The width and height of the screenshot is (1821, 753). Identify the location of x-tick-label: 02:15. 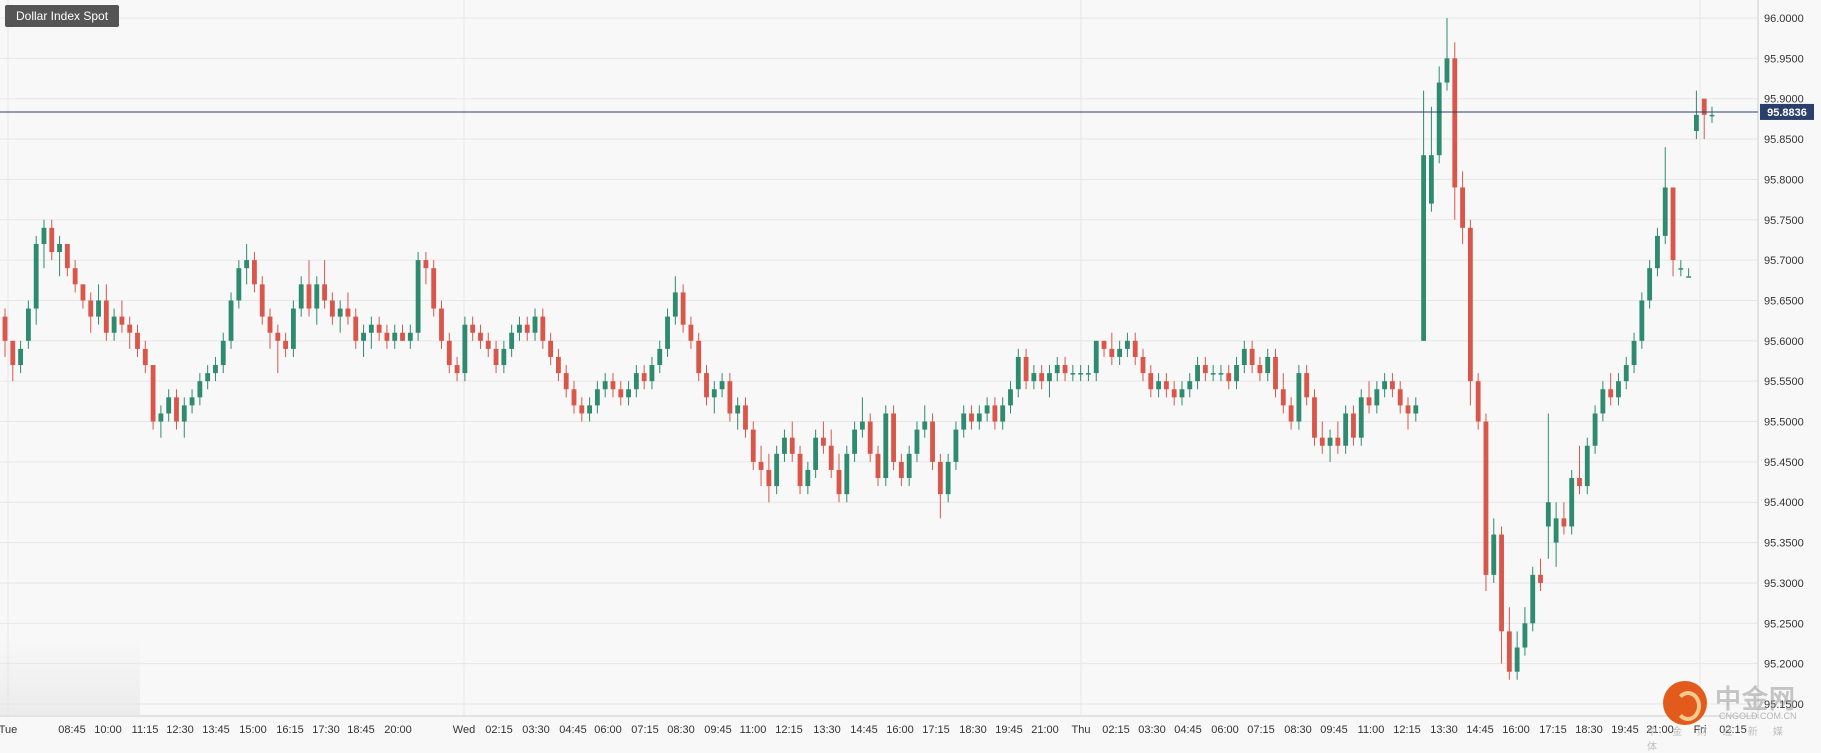
(1733, 730).